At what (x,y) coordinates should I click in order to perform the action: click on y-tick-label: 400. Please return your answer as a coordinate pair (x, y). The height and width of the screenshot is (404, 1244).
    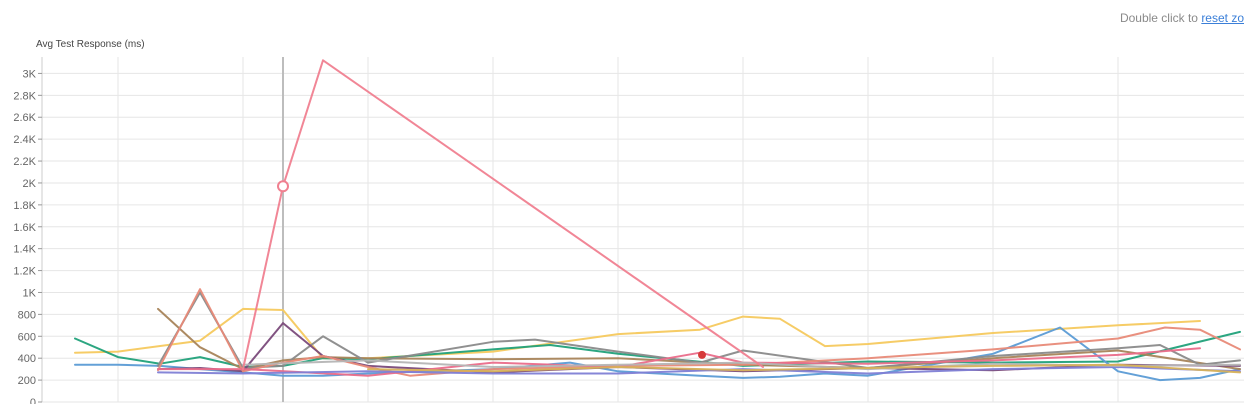
    Looking at the image, I should click on (27, 359).